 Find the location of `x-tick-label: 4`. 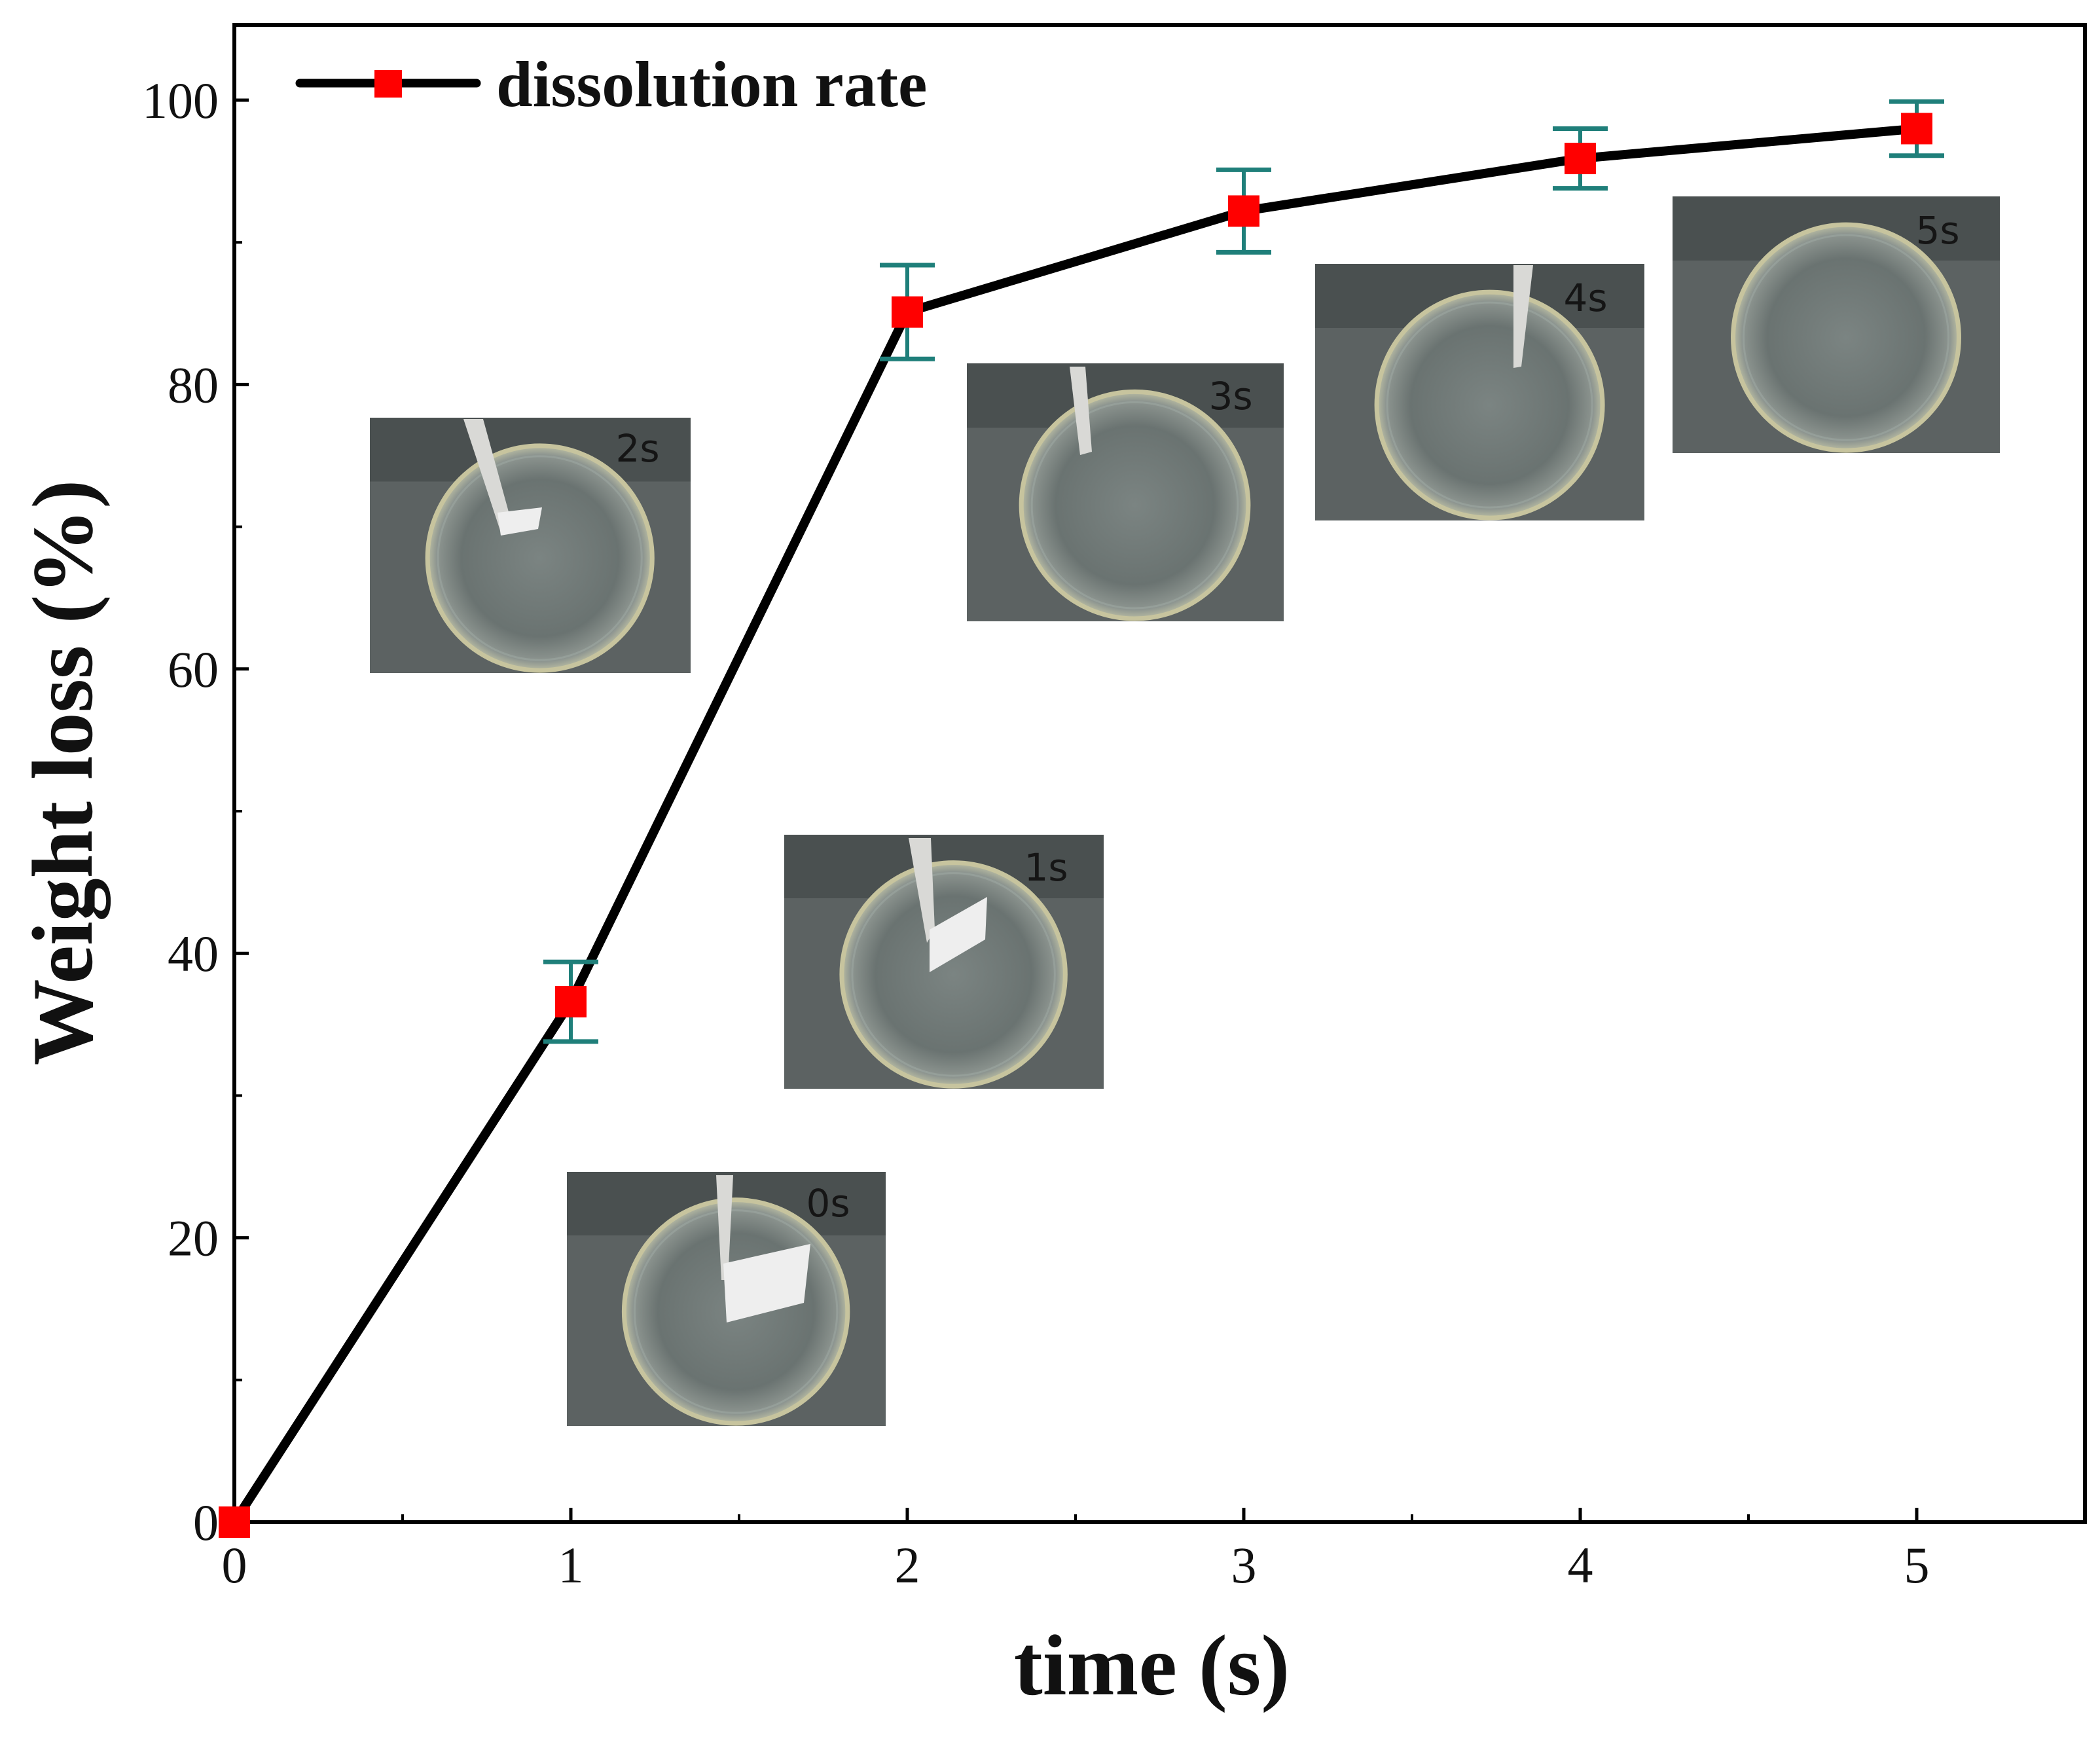

x-tick-label: 4 is located at coordinates (1581, 1565).